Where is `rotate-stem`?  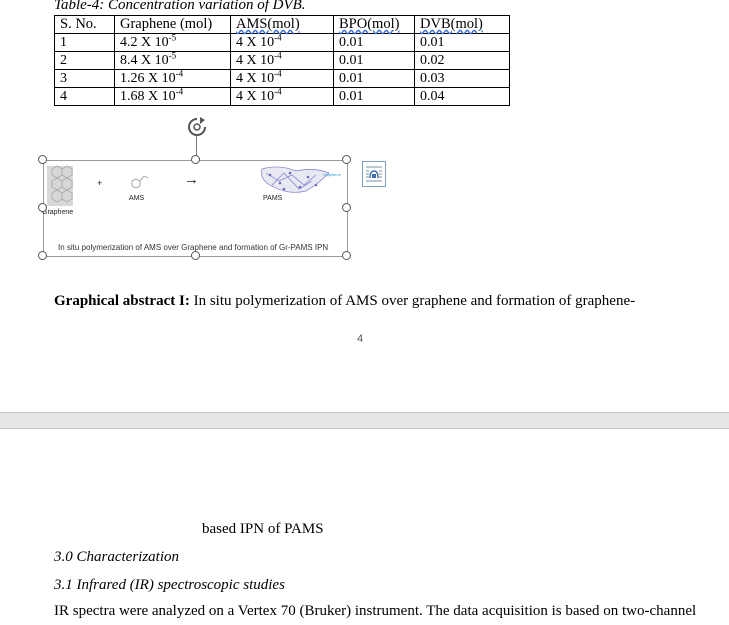 rotate-stem is located at coordinates (196, 146).